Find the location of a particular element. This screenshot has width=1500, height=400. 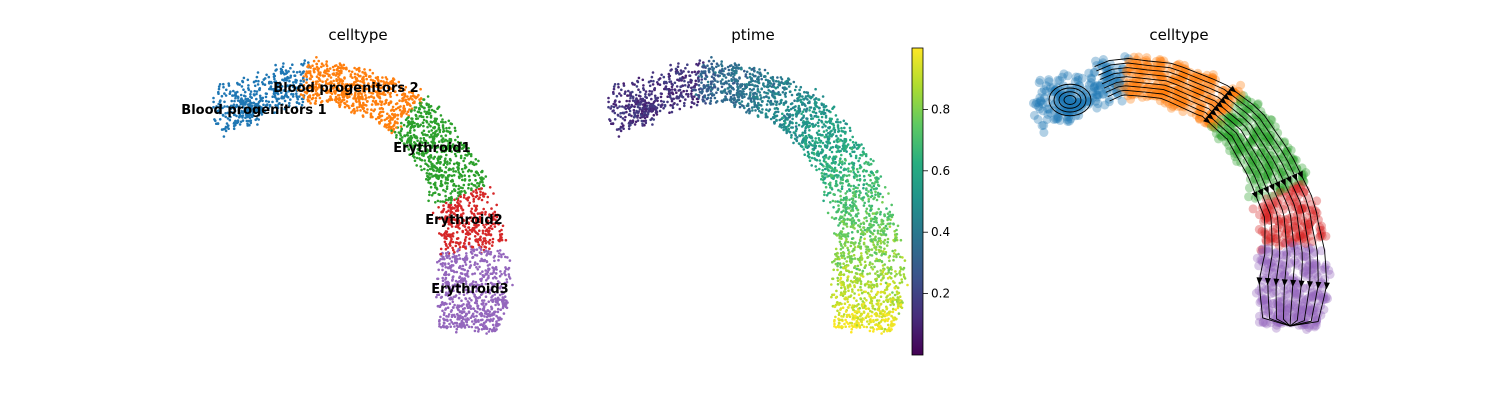

label-erythroid2: Erythroid2 is located at coordinates (463, 220).